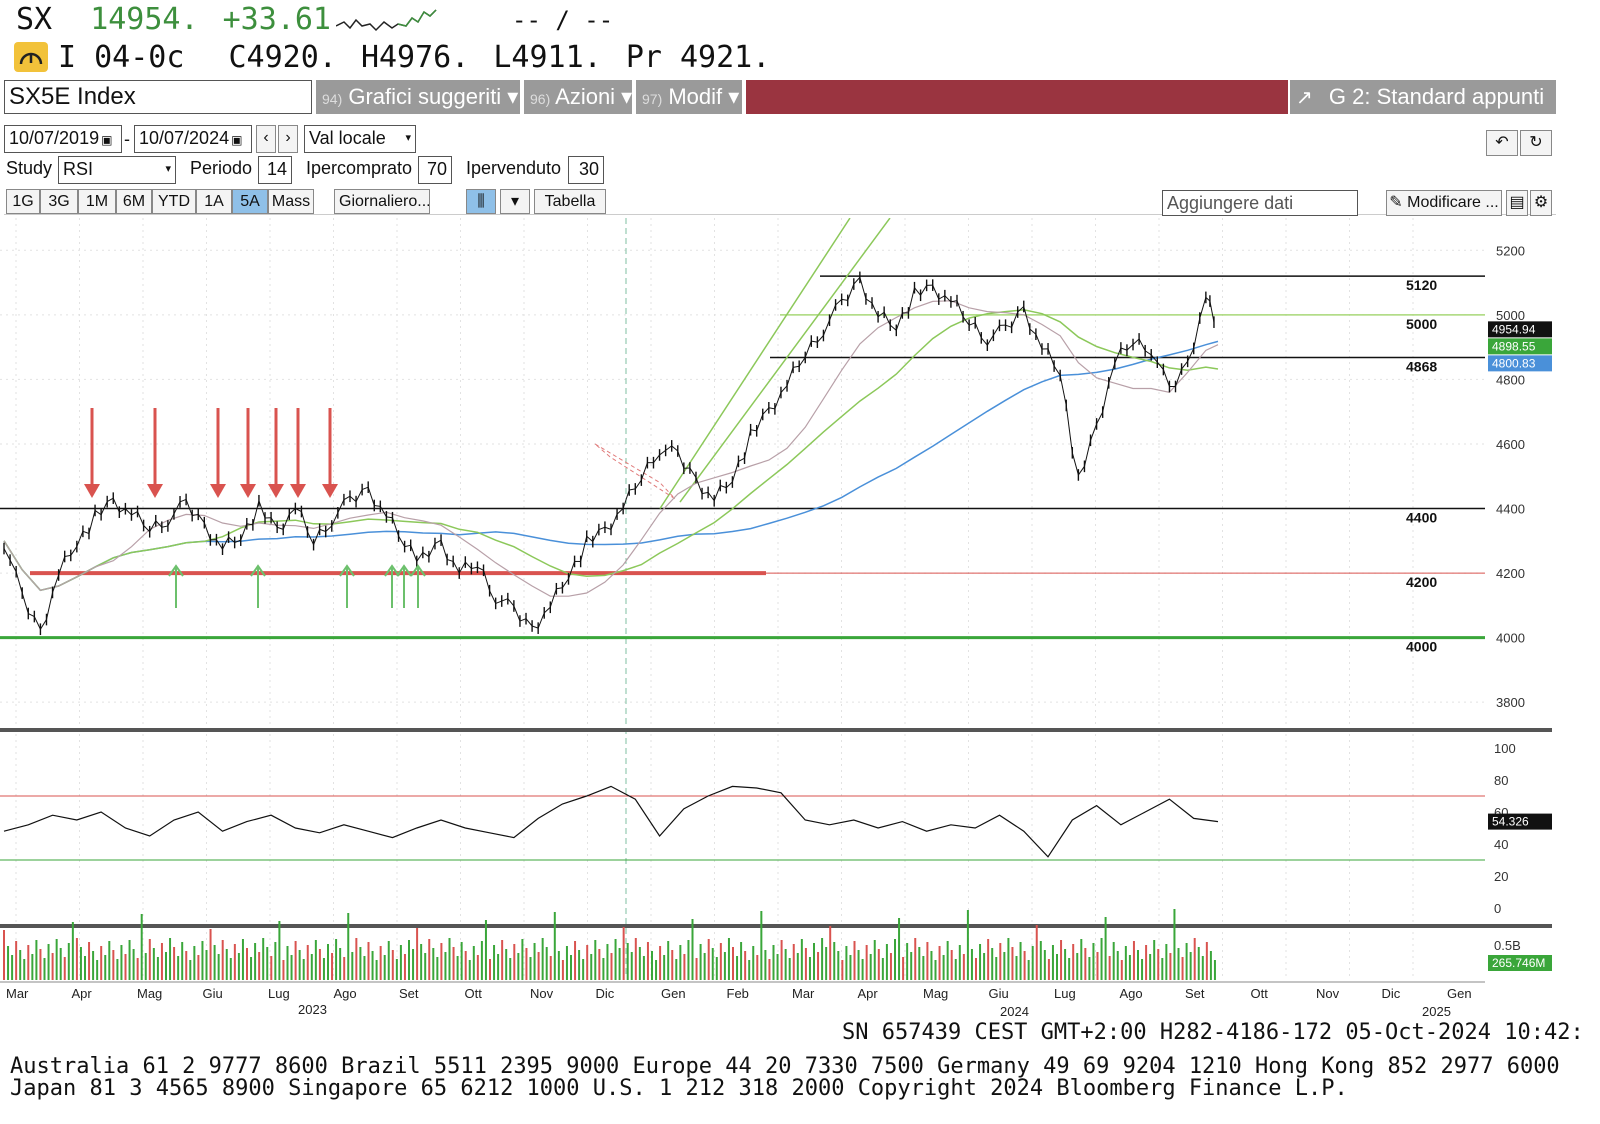 The width and height of the screenshot is (1600, 1124). Describe the element at coordinates (1421, 285) in the screenshot. I see `level-label: 5120` at that location.